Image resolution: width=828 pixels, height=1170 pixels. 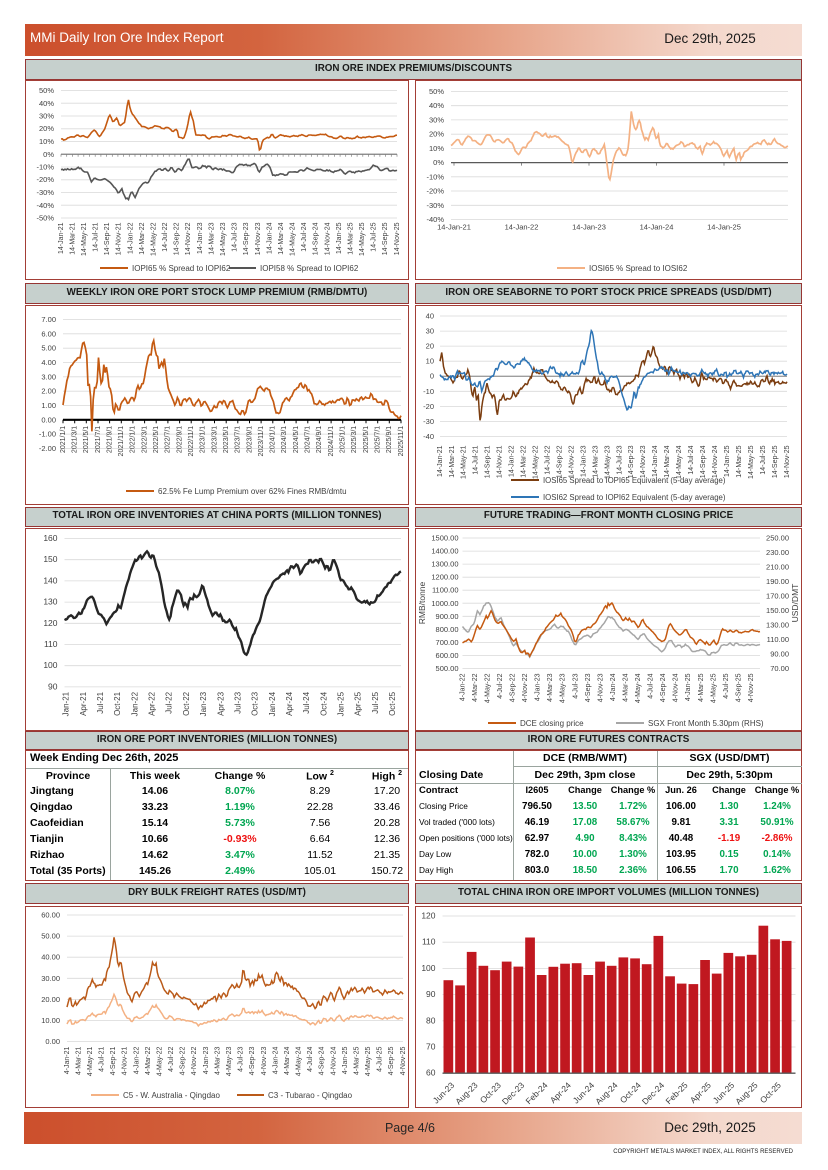 I want to click on svg-text: 4-Sep-24, so click(x=663, y=687).